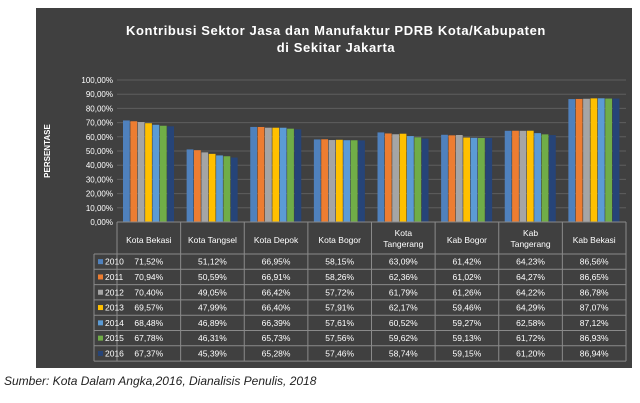 Image resolution: width=640 pixels, height=403 pixels. I want to click on bar-2013-kab-bekasi, so click(594, 160).